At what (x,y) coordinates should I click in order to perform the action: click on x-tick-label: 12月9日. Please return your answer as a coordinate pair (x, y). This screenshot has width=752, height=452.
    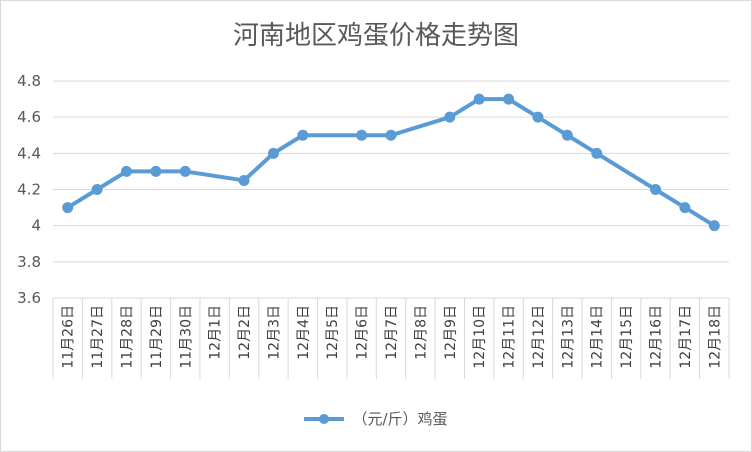
    Looking at the image, I should click on (451, 332).